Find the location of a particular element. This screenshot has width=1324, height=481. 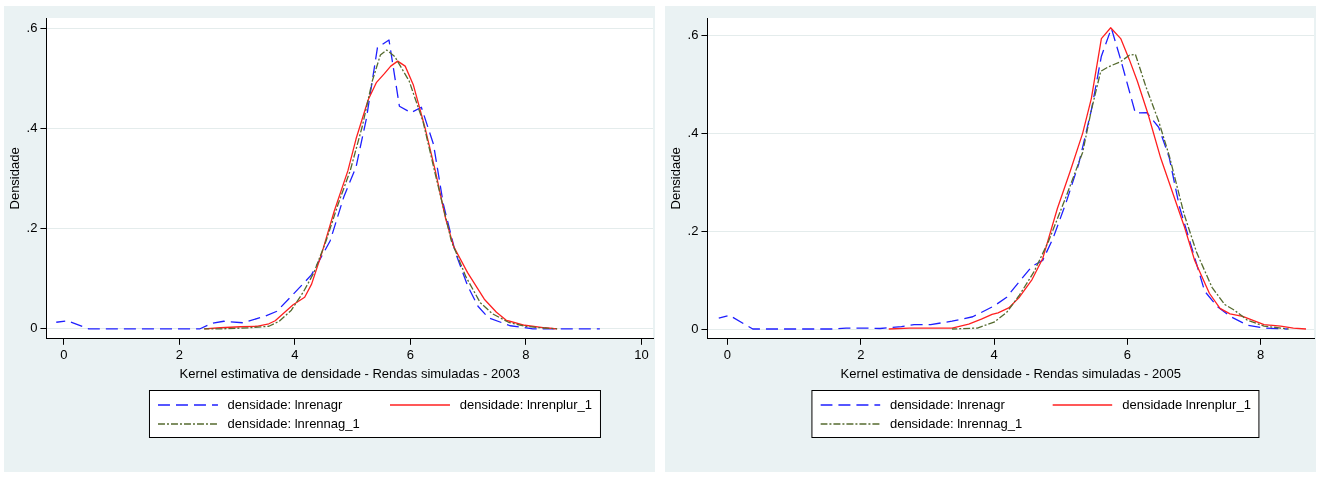

x-axis-title: Kernel estimativa de densidade - Rendas simuladas - 2003 is located at coordinates (349, 373).